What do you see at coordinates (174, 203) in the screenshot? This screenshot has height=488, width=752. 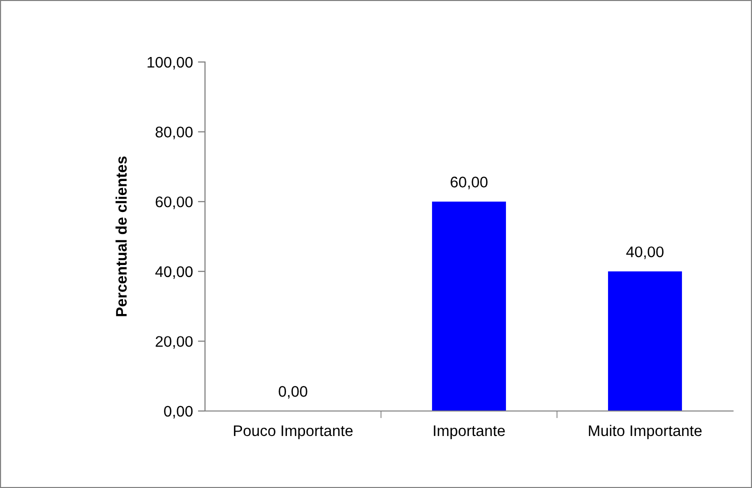 I see `y-tick-label: 60,00` at bounding box center [174, 203].